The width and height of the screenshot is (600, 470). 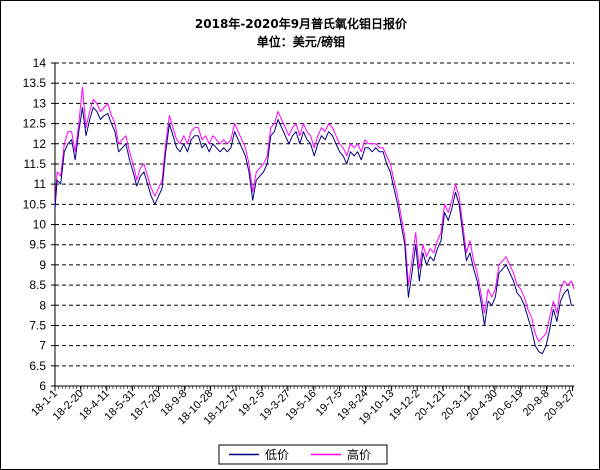 I want to click on legend-label: 高价, so click(x=359, y=454).